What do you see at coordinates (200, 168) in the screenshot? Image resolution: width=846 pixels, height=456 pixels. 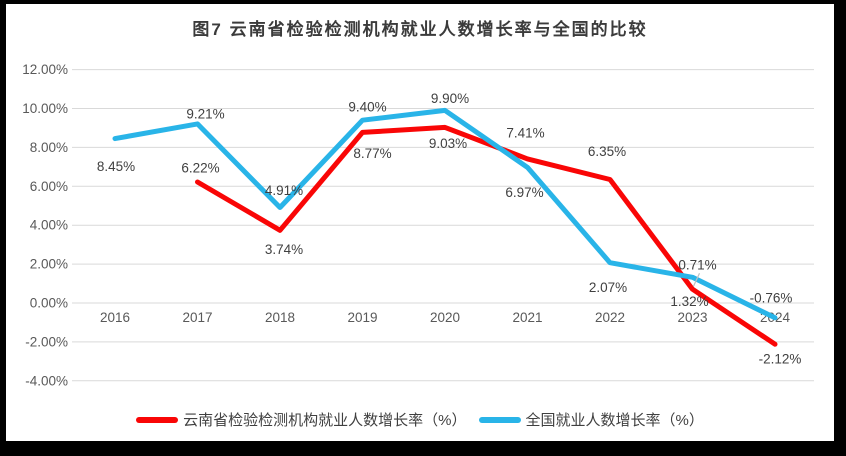 I see `data-label-yunnan-2017: 6.22%` at bounding box center [200, 168].